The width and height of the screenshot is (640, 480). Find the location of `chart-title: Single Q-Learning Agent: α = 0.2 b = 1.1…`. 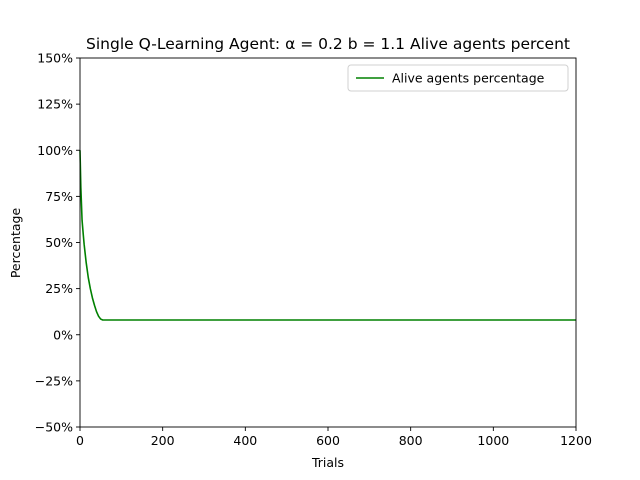

chart-title: Single Q-Learning Agent: α = 0.2 b = 1.1… is located at coordinates (328, 44).